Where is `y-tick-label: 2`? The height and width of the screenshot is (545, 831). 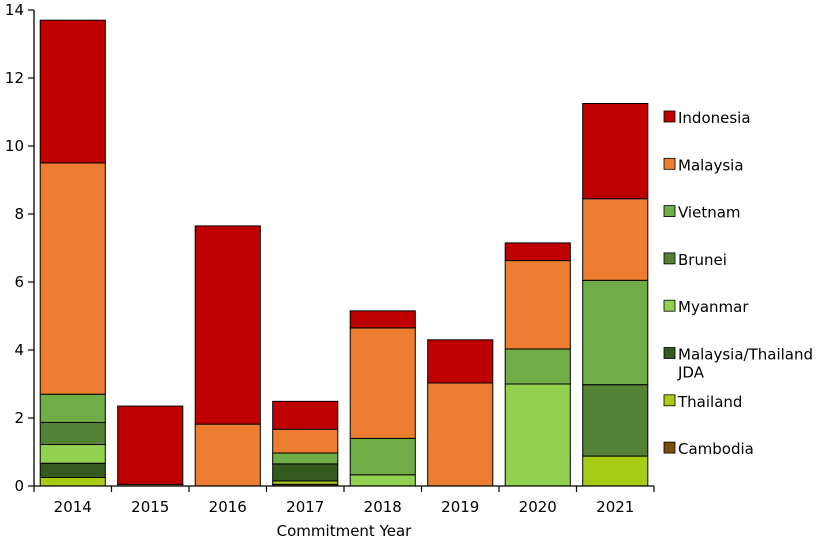
y-tick-label: 2 is located at coordinates (19, 418).